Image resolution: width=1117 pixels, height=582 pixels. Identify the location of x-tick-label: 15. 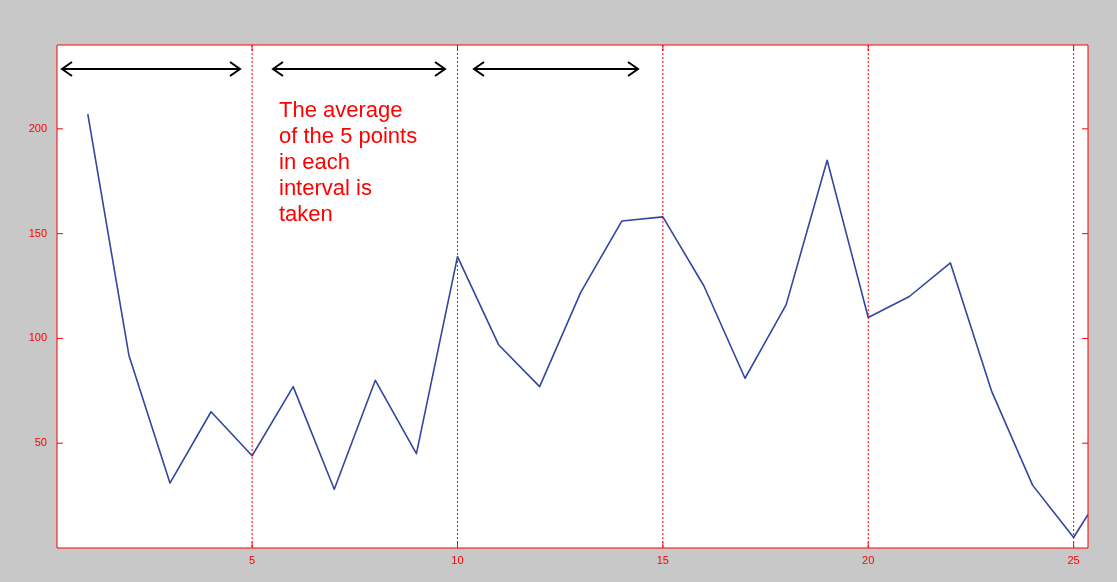
(662, 559).